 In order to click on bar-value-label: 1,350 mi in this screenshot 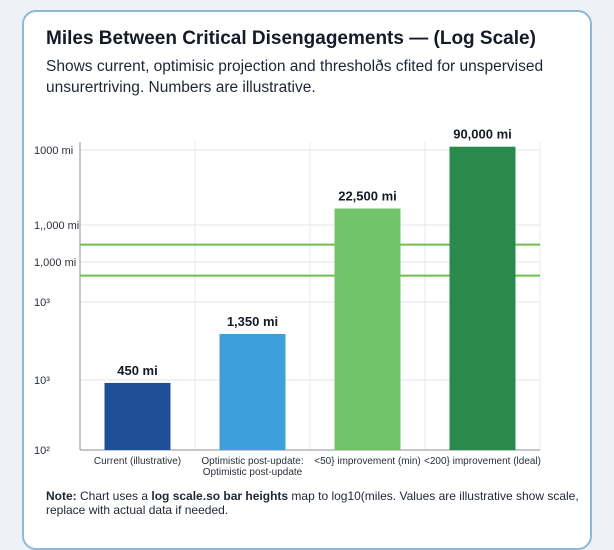, I will do `click(252, 321)`.